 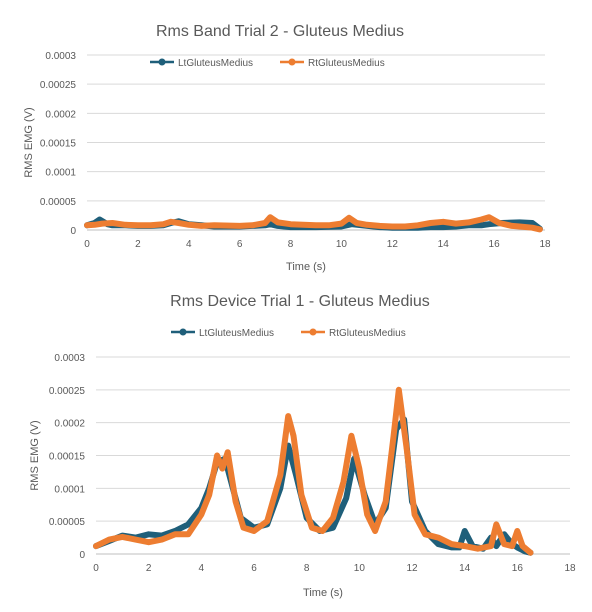 I want to click on chart-title: Rms Device Trial 1 - Gluteus Medius, so click(x=300, y=301).